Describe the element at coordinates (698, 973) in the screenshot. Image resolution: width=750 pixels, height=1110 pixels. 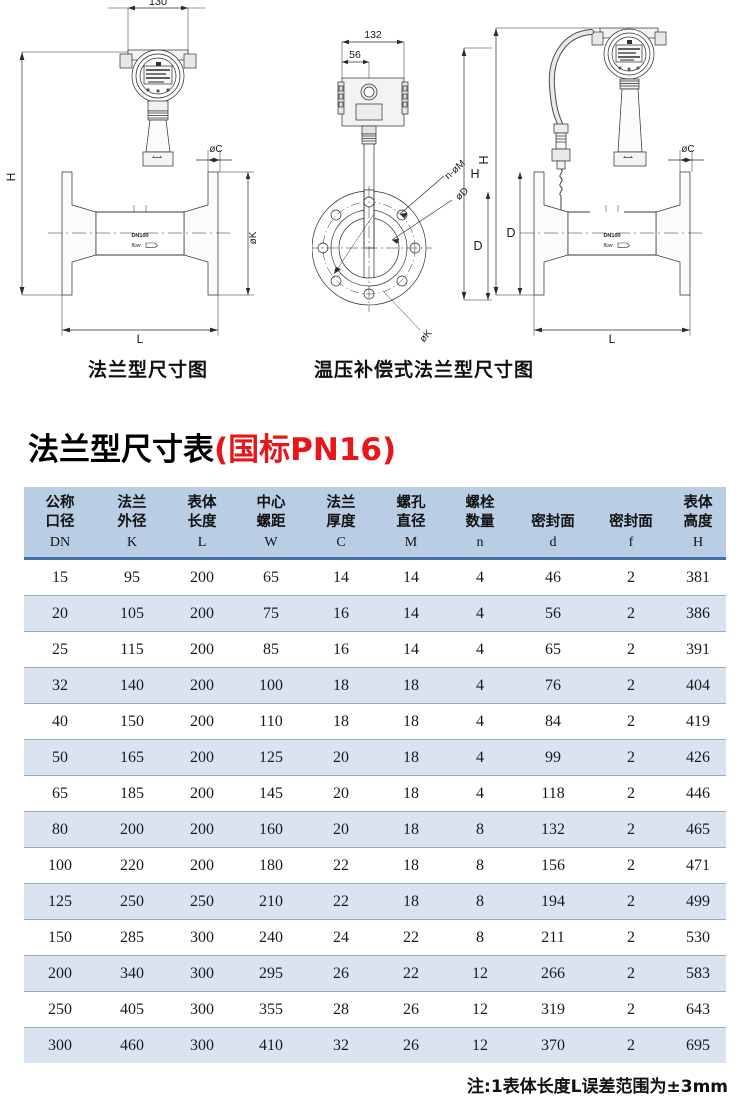
I see `table-cell: 583` at that location.